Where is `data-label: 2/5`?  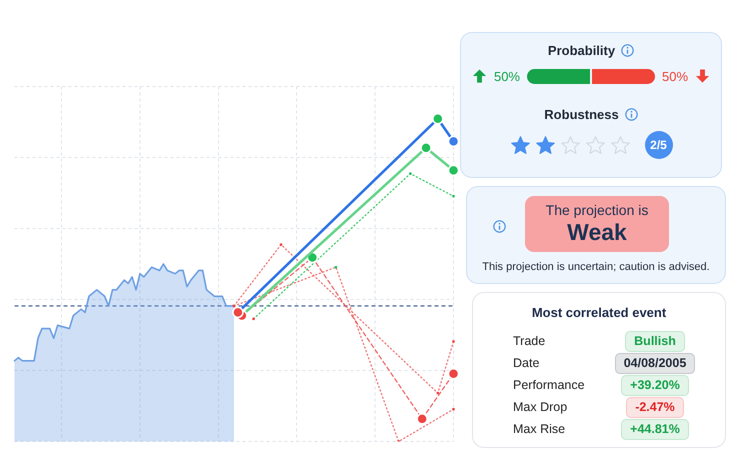
data-label: 2/5 is located at coordinates (658, 145).